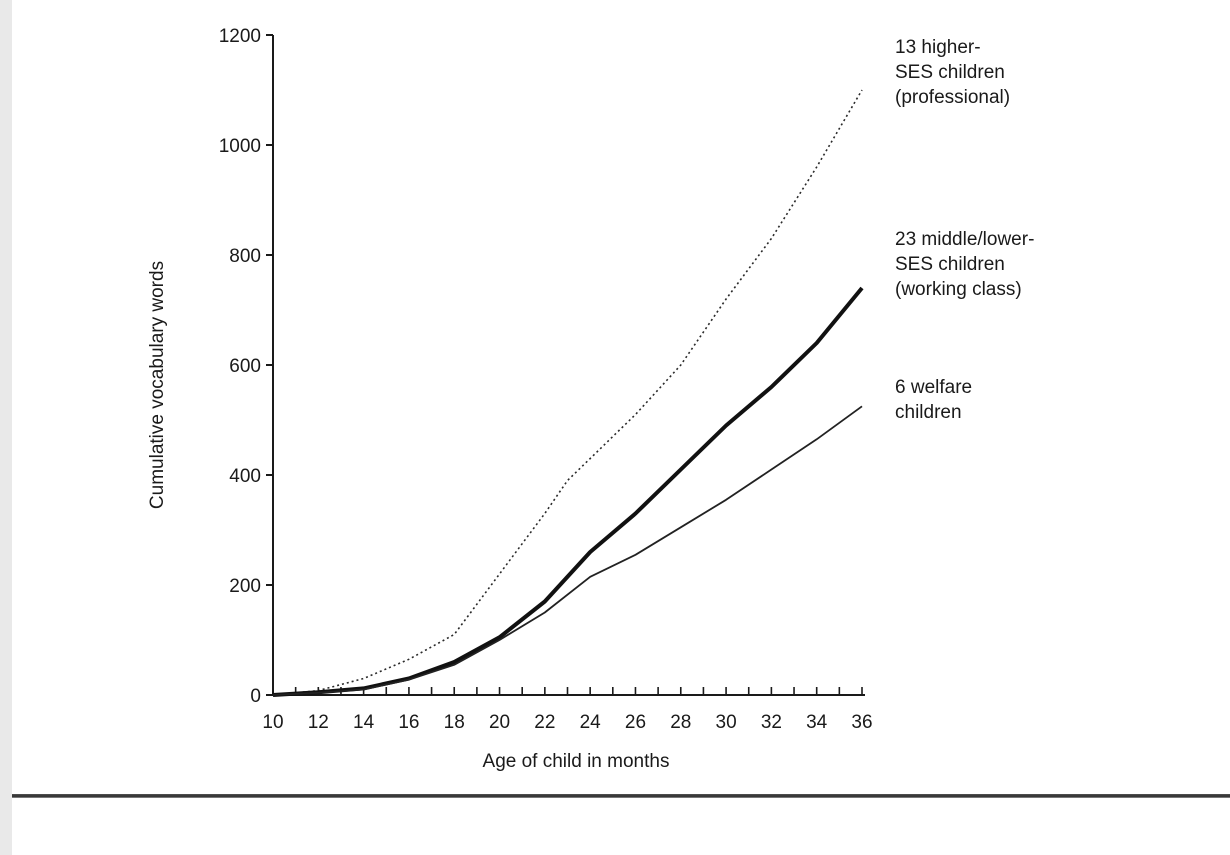 This screenshot has width=1230, height=855. I want to click on y-tick-label: 1000, so click(240, 146).